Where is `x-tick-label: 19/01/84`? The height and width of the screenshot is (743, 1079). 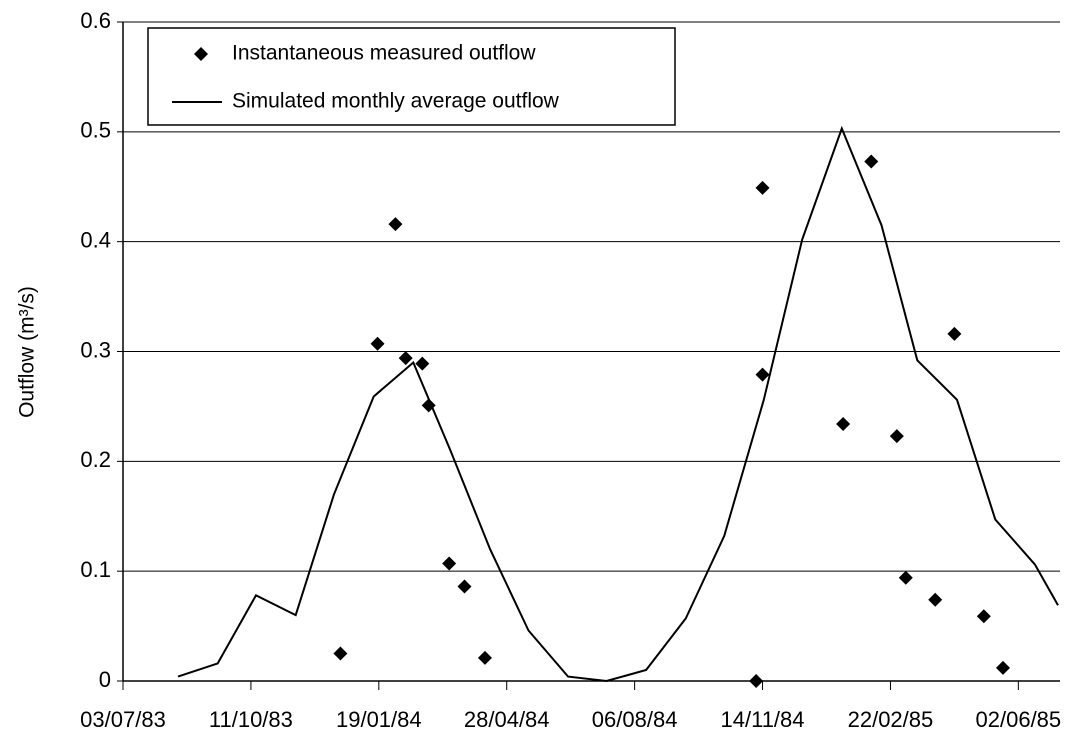
x-tick-label: 19/01/84 is located at coordinates (379, 719).